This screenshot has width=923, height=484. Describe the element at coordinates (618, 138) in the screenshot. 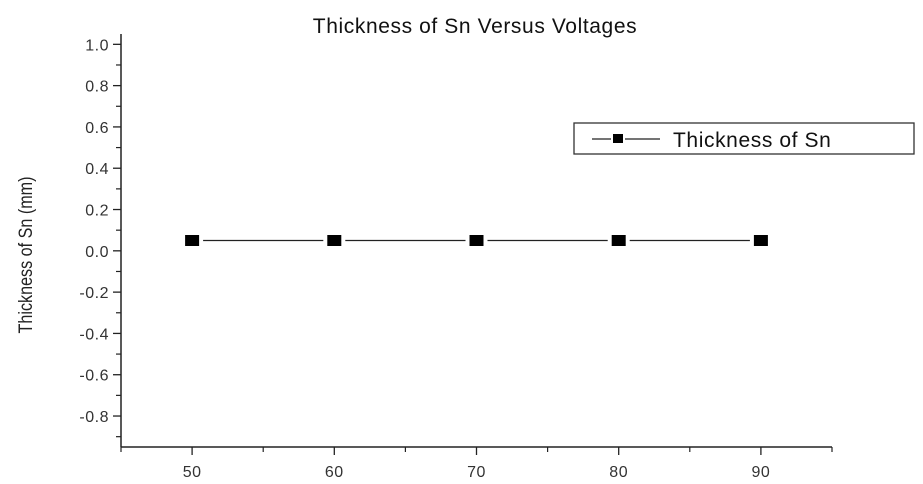

I see `legend-square-marker-icon` at that location.